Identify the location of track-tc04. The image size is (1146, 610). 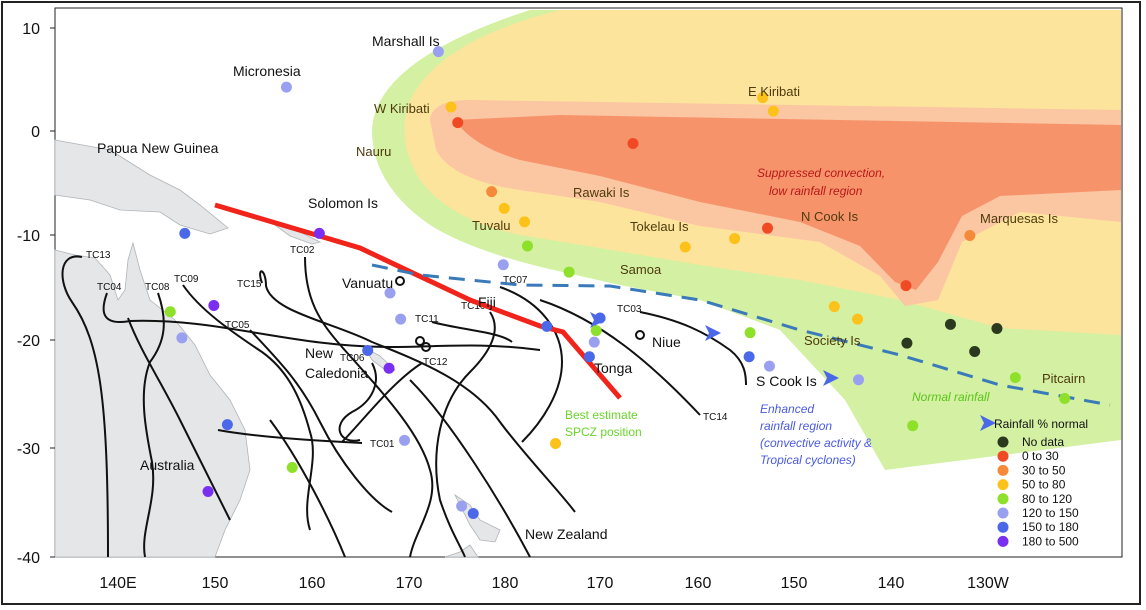
(321, 321).